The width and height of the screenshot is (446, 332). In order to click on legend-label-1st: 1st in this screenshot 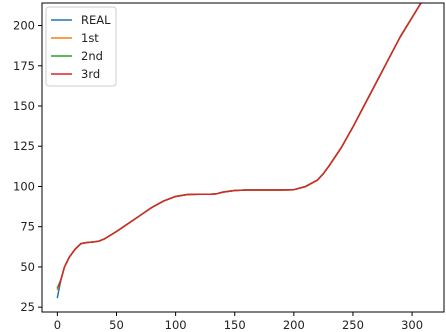, I will do `click(90, 38)`.